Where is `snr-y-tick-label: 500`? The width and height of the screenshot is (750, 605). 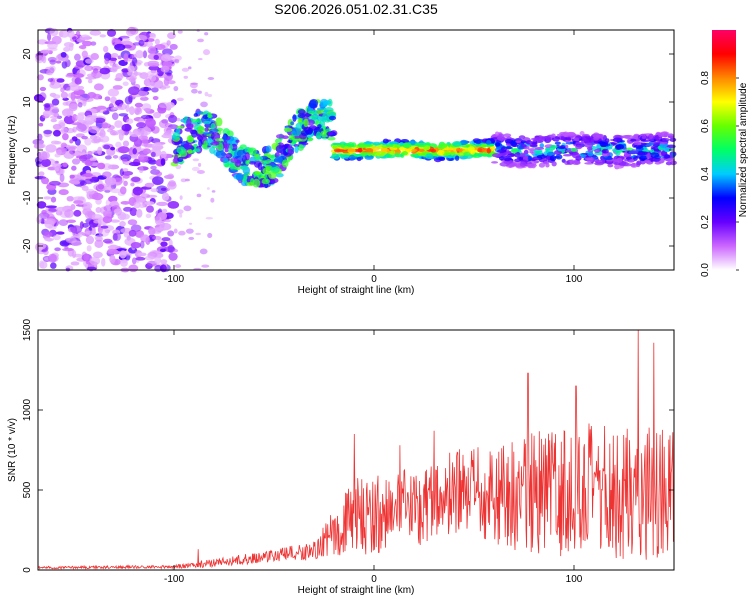 snr-y-tick-label: 500 is located at coordinates (27, 489).